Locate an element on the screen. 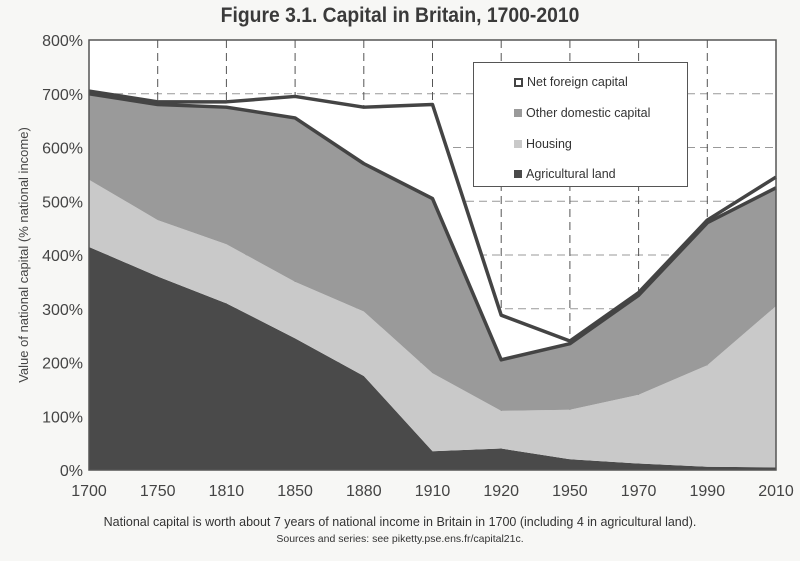 This screenshot has height=561, width=800. y-axis-ticks: 0% 100% 200% 300% 400% 500% 600% 700% 800% is located at coordinates (62, 256).